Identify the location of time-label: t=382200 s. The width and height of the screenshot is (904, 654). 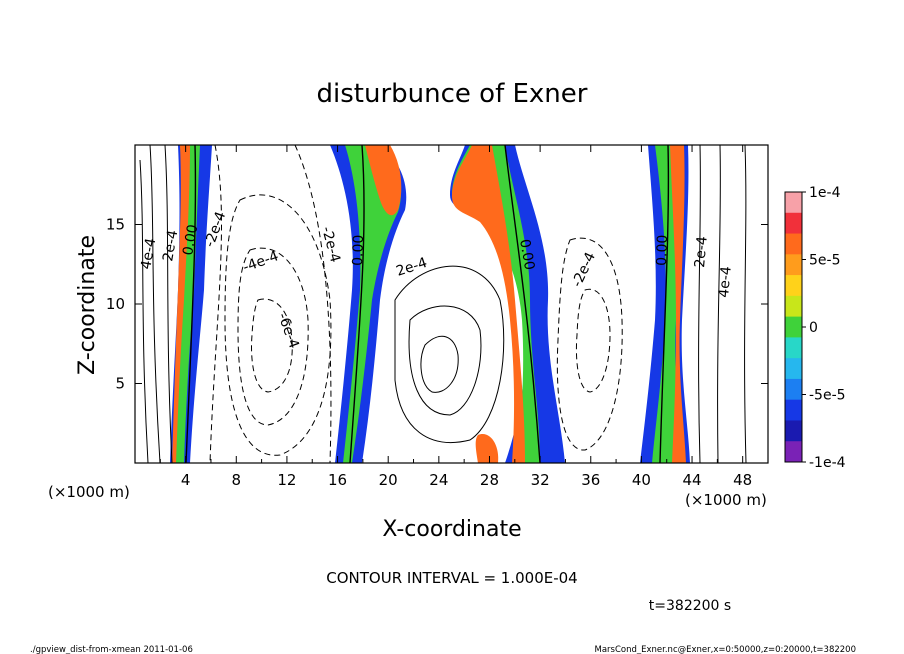
(690, 606).